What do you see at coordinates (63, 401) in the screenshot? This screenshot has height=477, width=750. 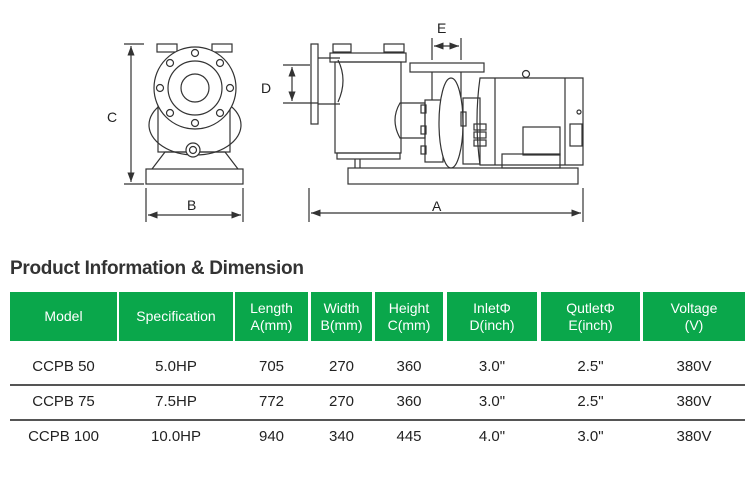 I see `cell-model: CCPB 75` at bounding box center [63, 401].